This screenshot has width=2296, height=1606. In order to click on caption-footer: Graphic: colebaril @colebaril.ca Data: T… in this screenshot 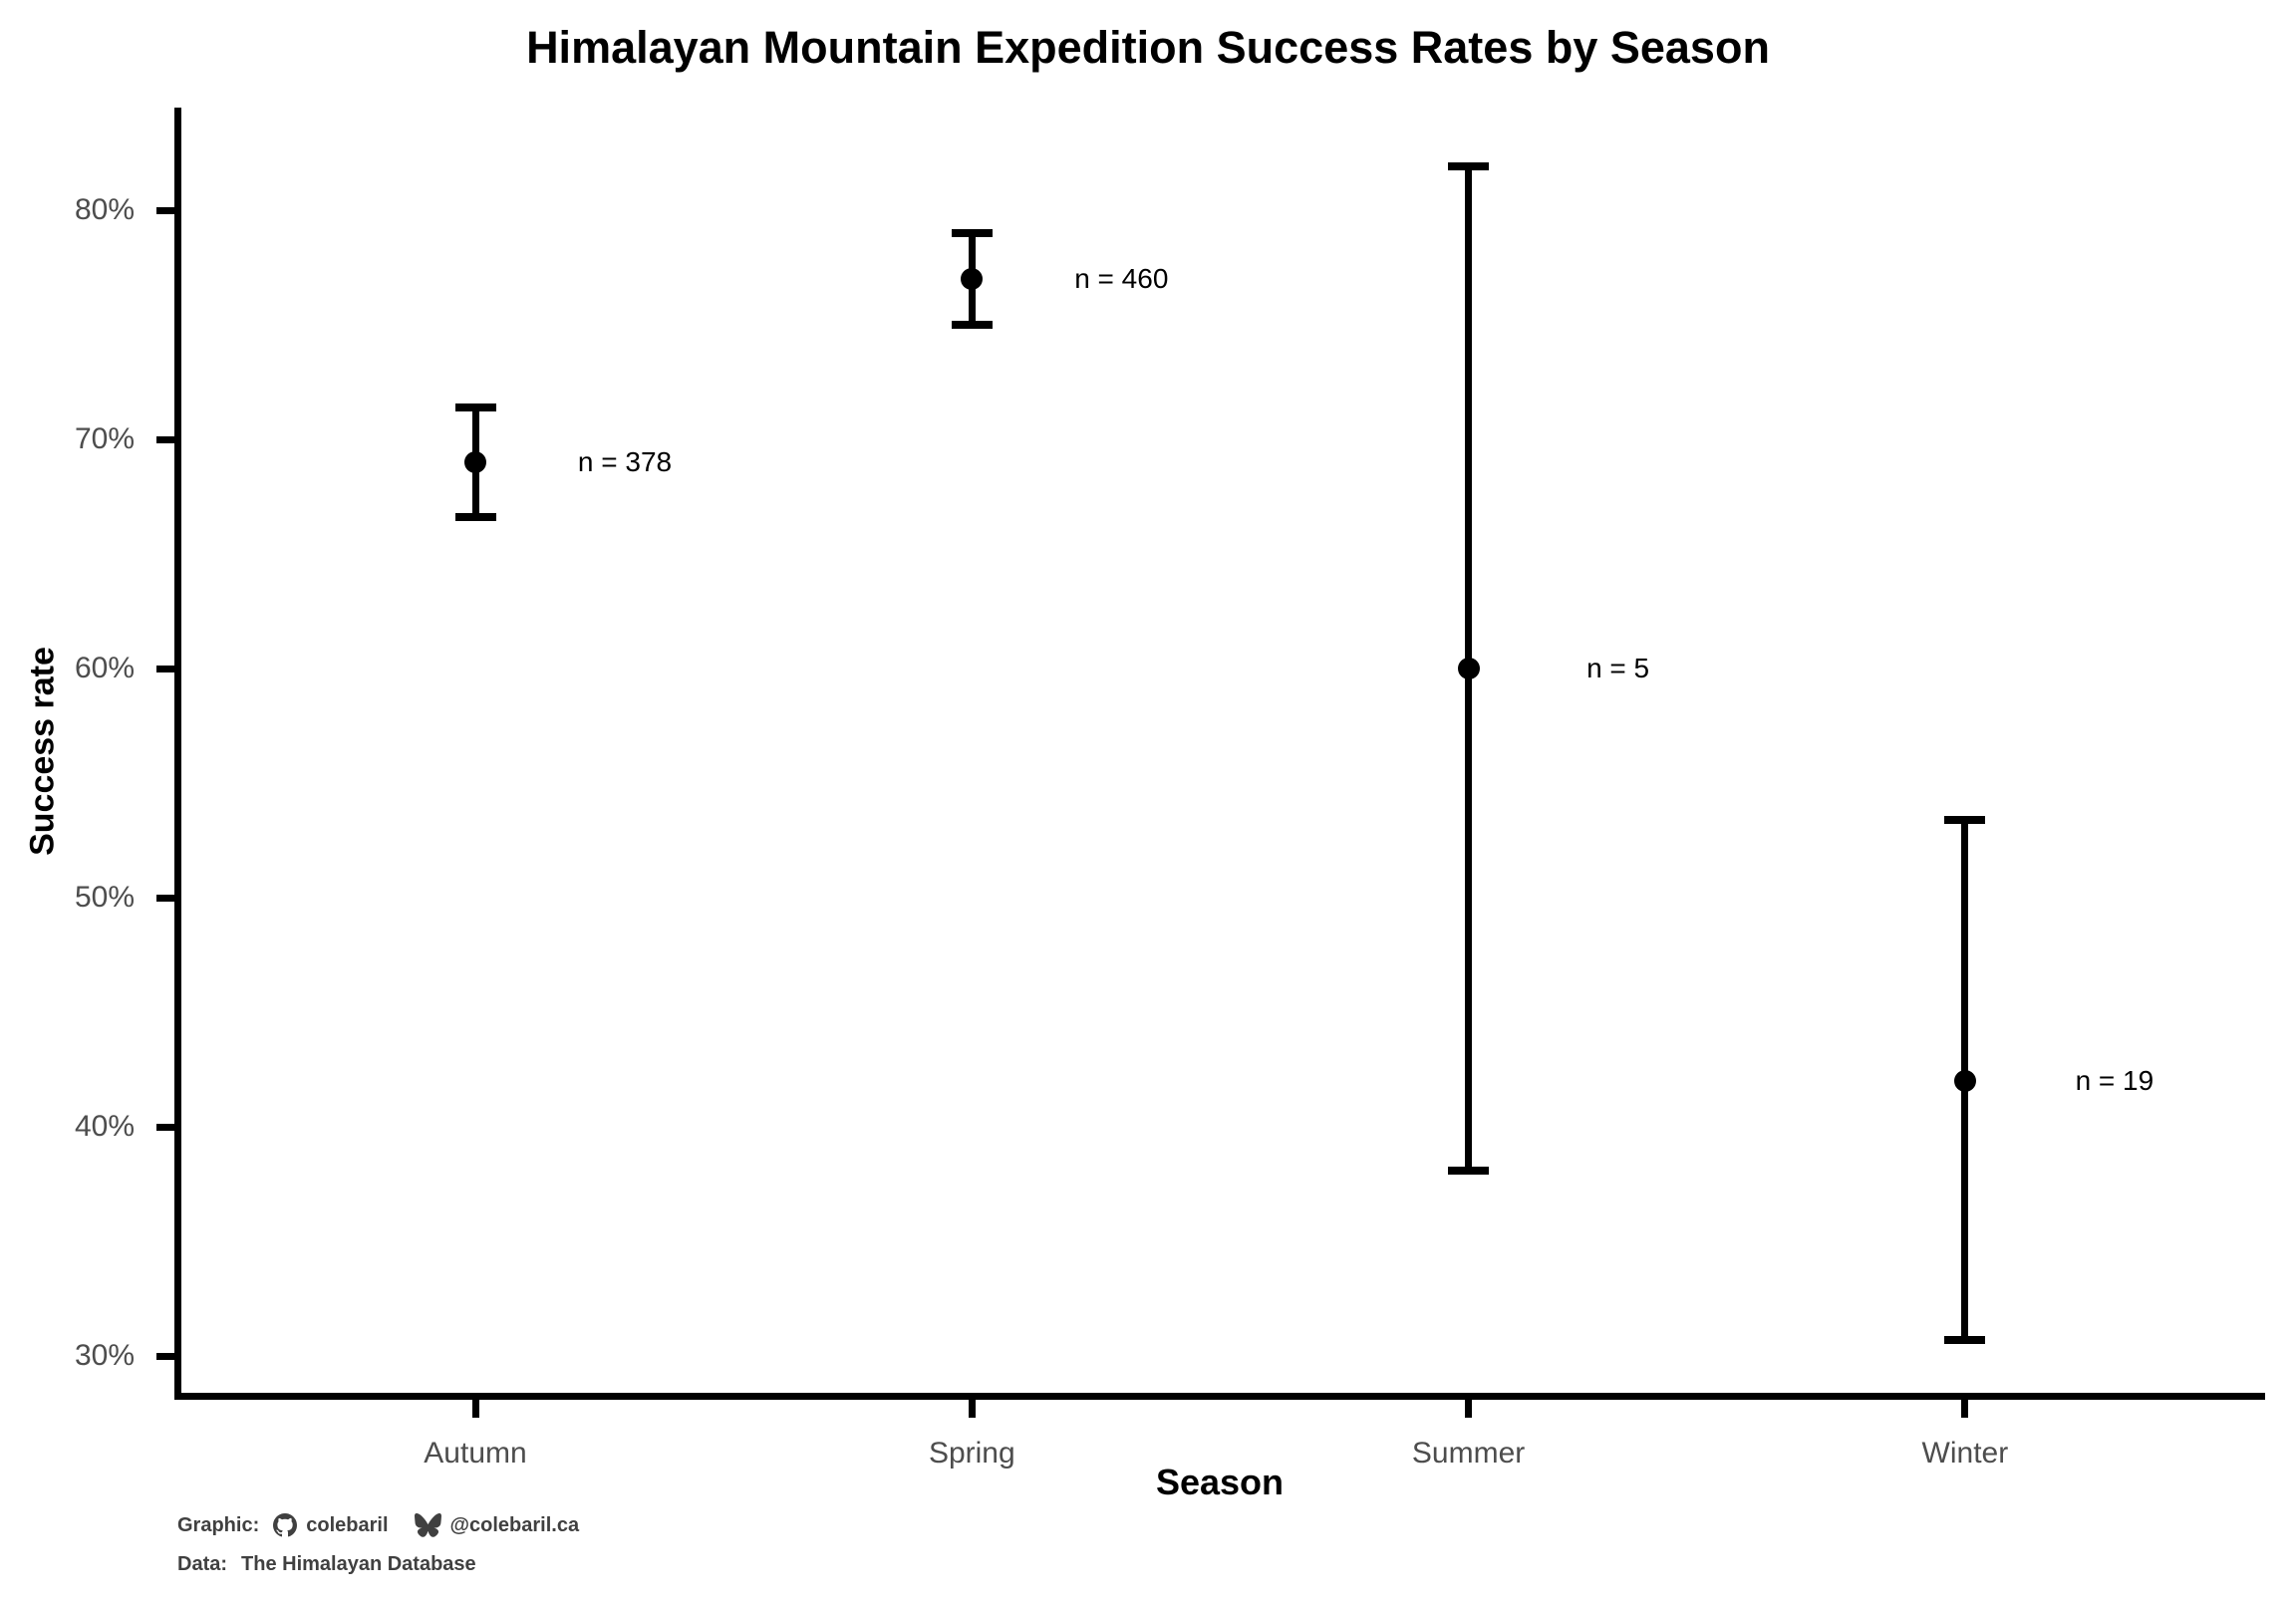, I will do `click(378, 1544)`.